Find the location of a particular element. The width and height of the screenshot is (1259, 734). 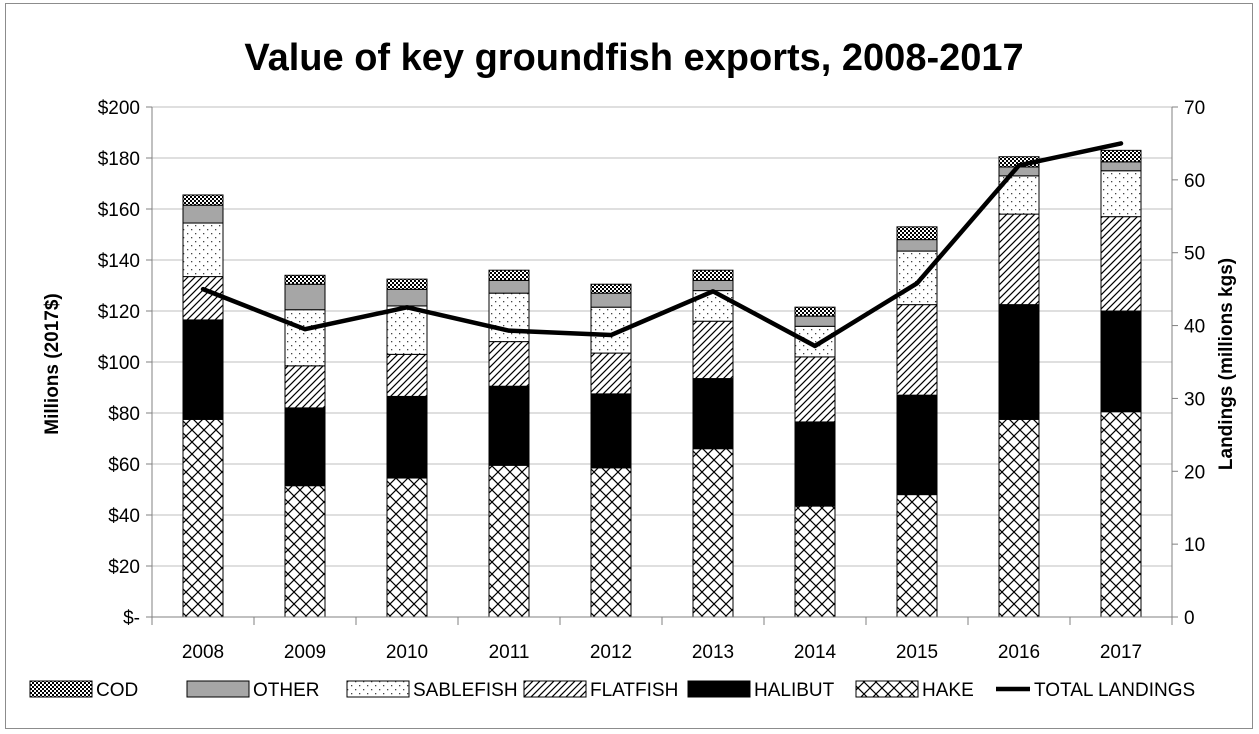

bar-cod-2011 is located at coordinates (509, 275).